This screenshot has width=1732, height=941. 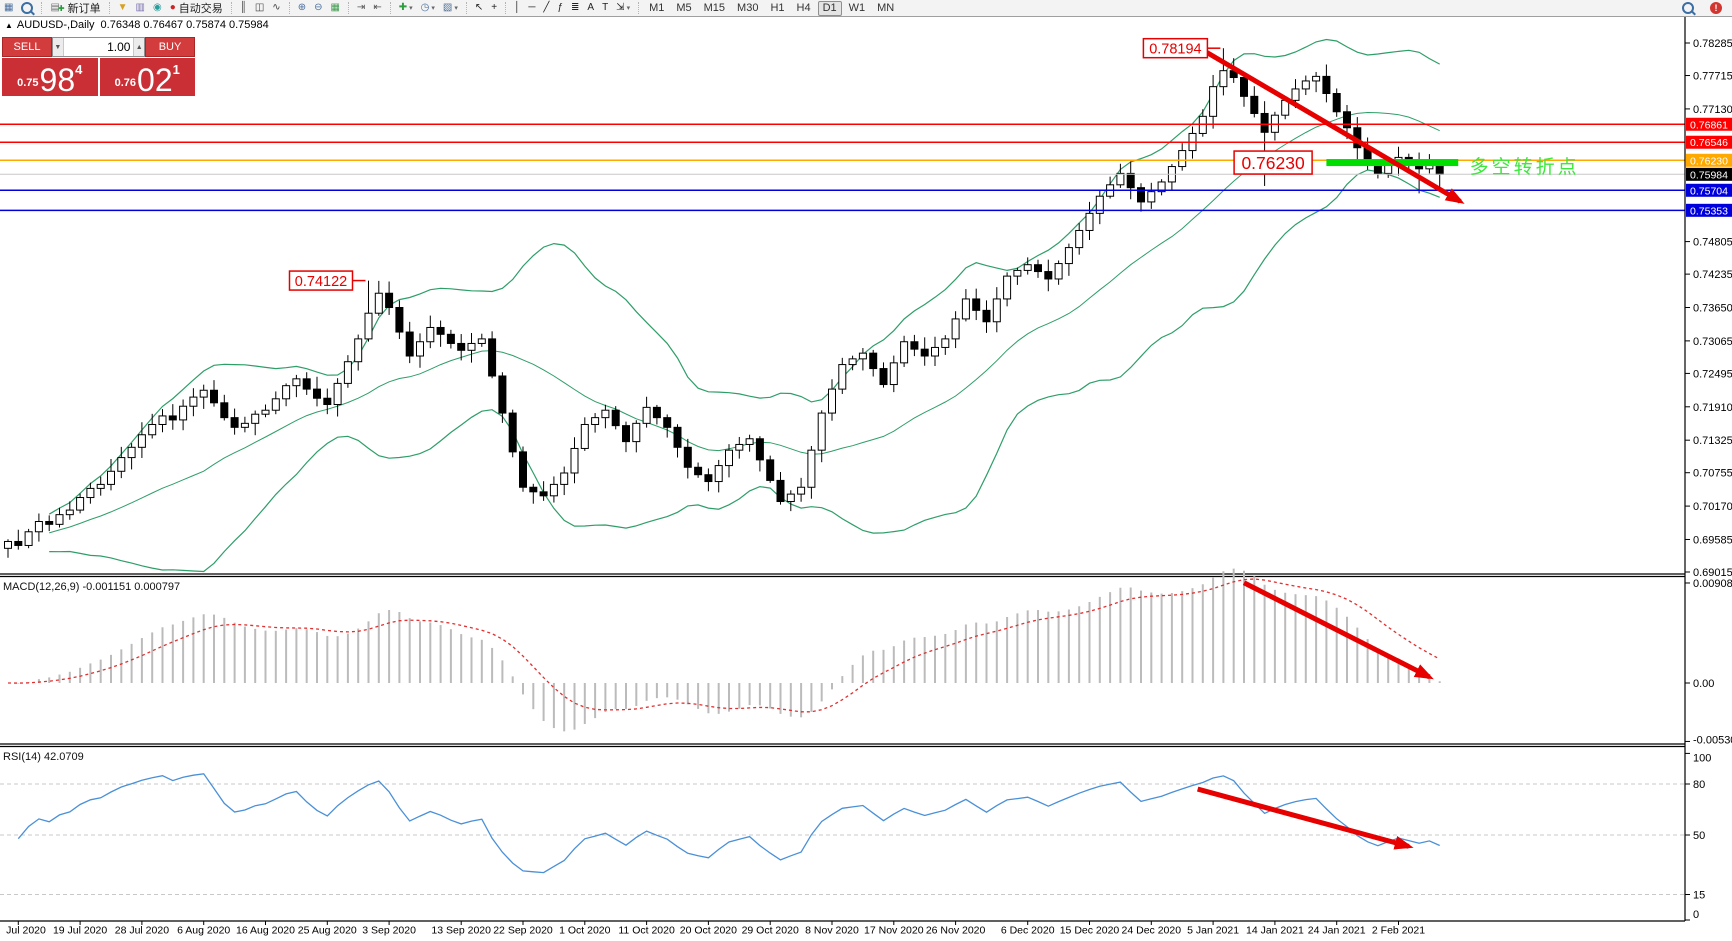 What do you see at coordinates (155, 79) in the screenshot?
I see `buy-price-big: 02` at bounding box center [155, 79].